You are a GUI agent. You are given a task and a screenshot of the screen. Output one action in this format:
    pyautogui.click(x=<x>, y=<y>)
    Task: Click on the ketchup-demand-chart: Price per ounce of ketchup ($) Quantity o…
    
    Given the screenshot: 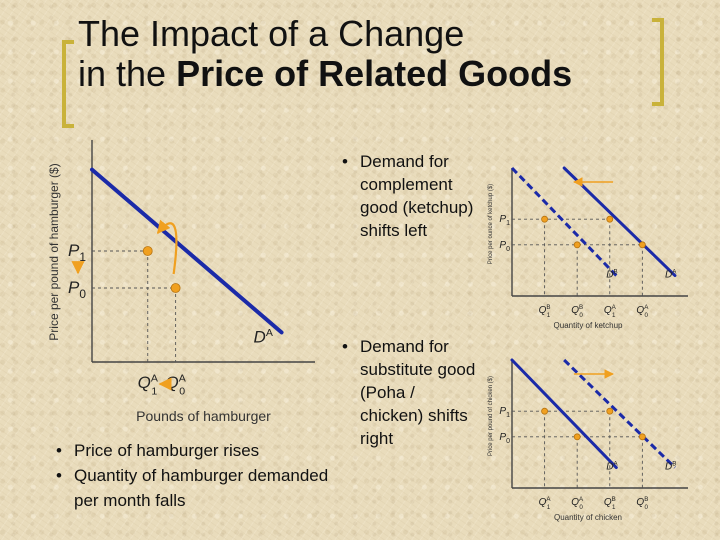 What is the action you would take?
    pyautogui.click(x=588, y=248)
    